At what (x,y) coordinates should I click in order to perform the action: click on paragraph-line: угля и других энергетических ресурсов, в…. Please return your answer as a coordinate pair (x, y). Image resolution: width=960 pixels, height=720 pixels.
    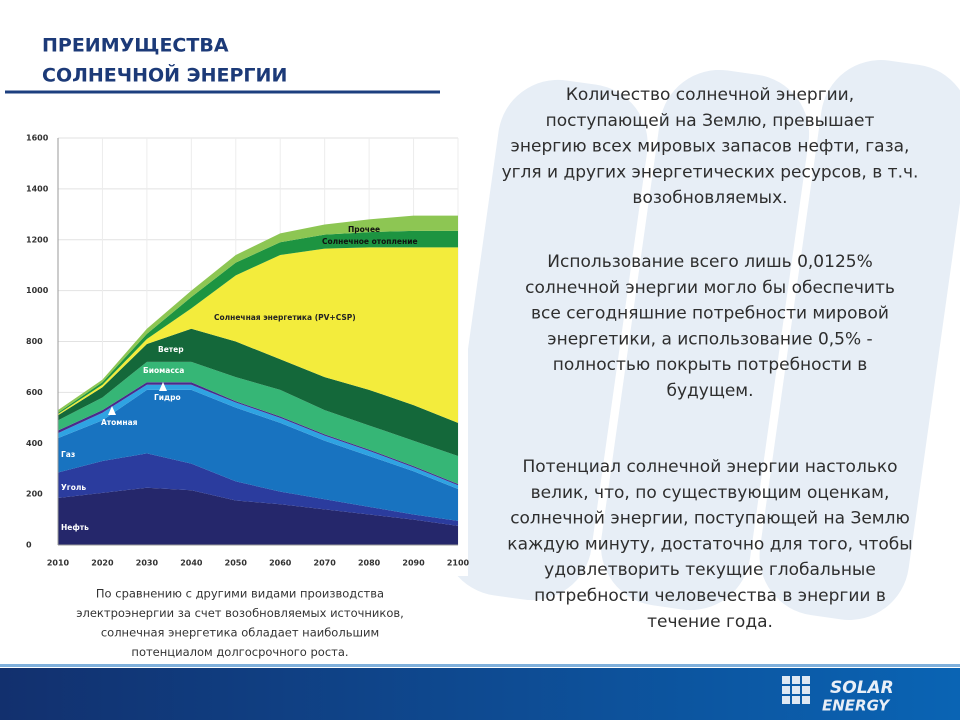
    Looking at the image, I should click on (710, 172).